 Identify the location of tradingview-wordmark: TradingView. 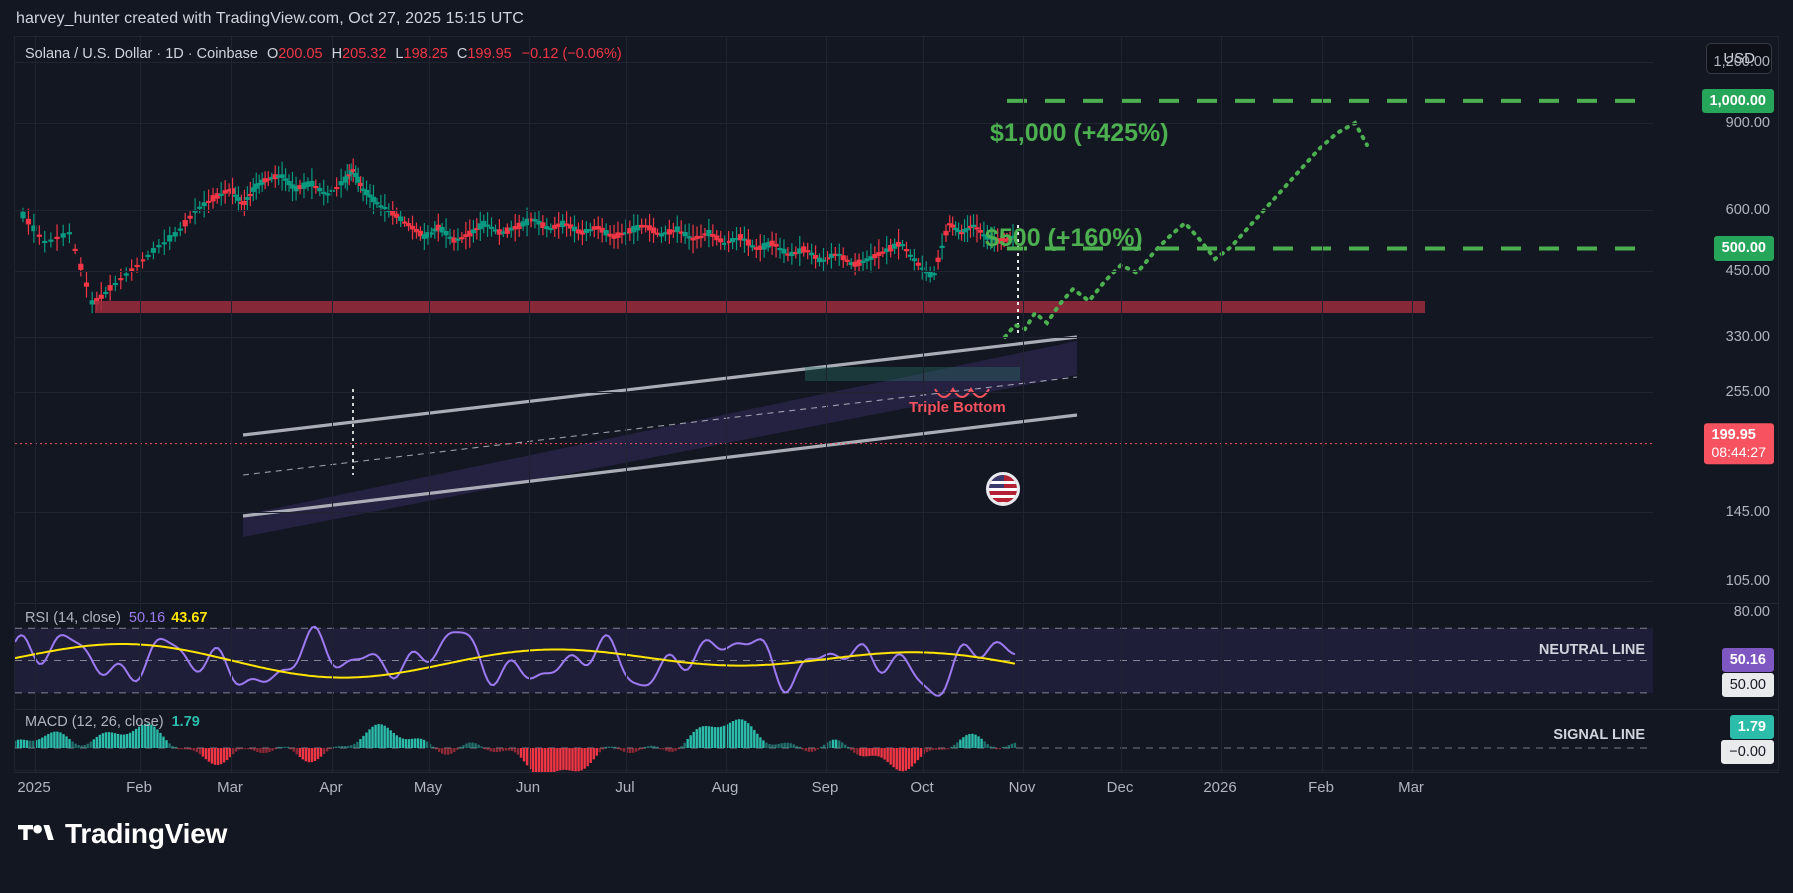
(146, 833).